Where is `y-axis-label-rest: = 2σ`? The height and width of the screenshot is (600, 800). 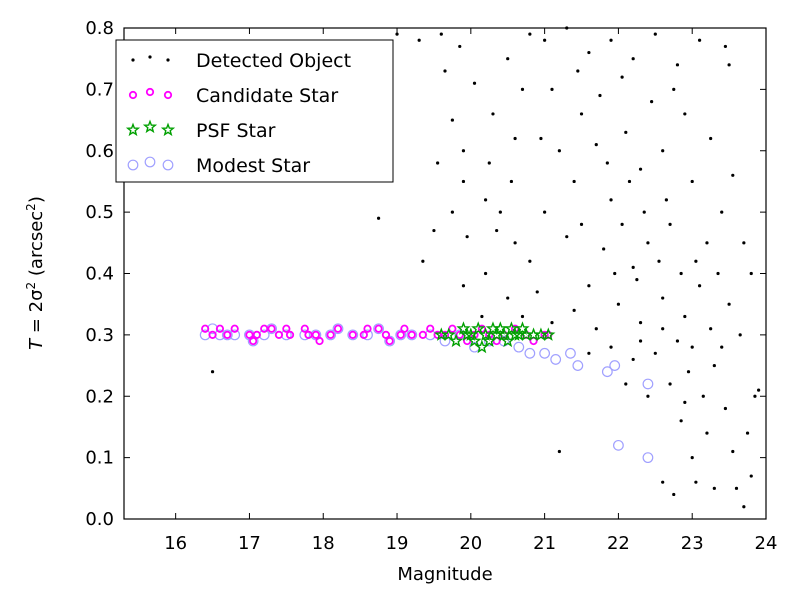
y-axis-label-rest: = 2σ is located at coordinates (36, 313).